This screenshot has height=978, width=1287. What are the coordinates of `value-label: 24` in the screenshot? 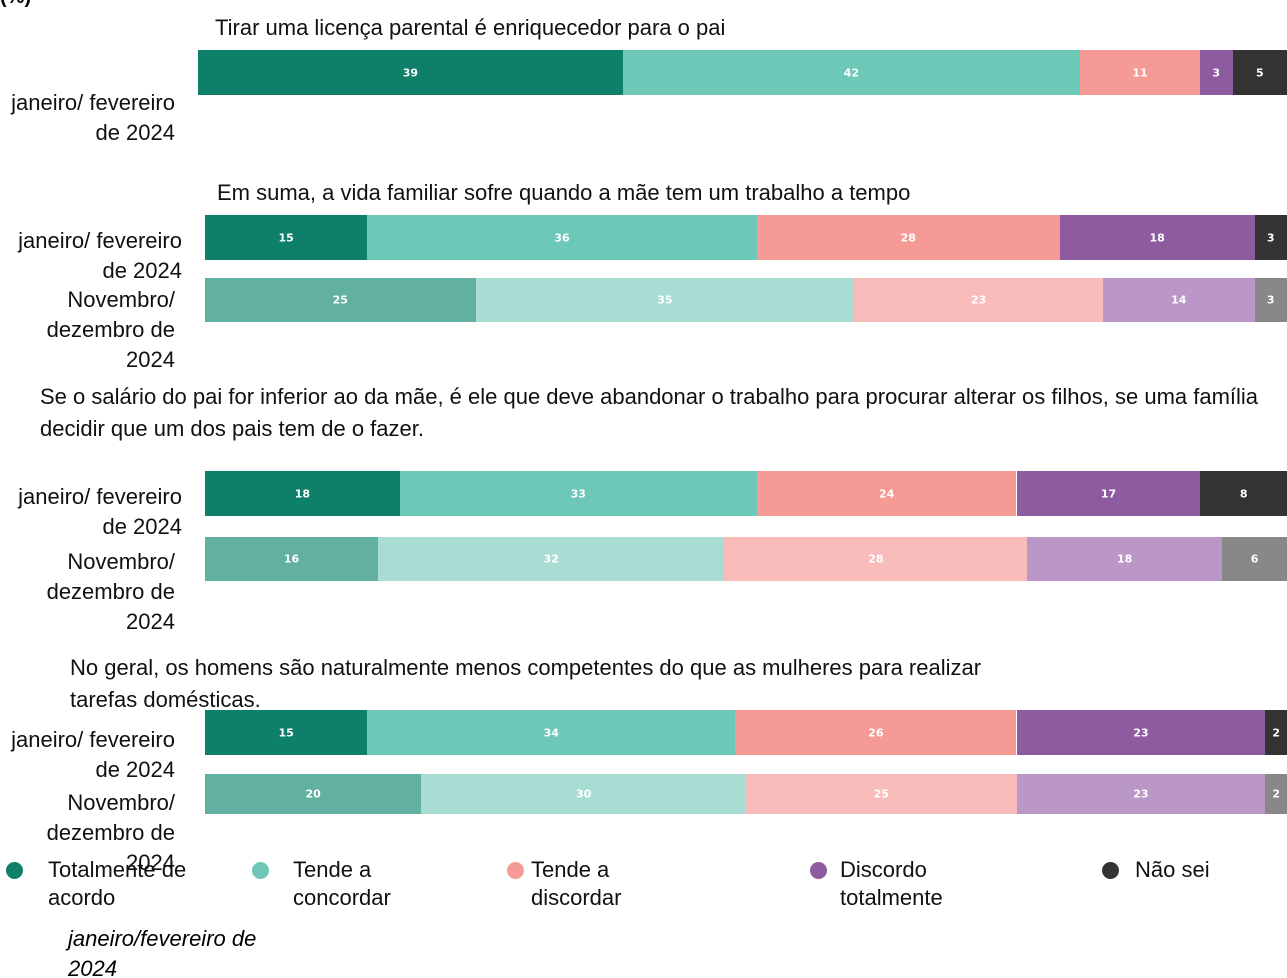 It's located at (886, 493).